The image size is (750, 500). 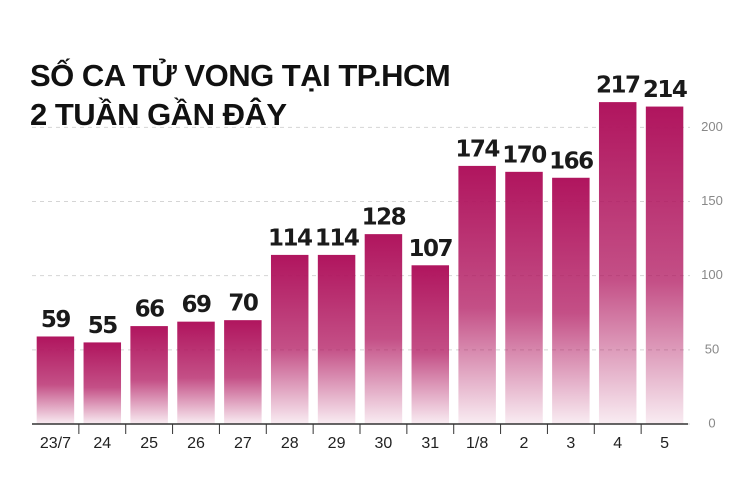 What do you see at coordinates (430, 443) in the screenshot?
I see `x-tick-label: 31` at bounding box center [430, 443].